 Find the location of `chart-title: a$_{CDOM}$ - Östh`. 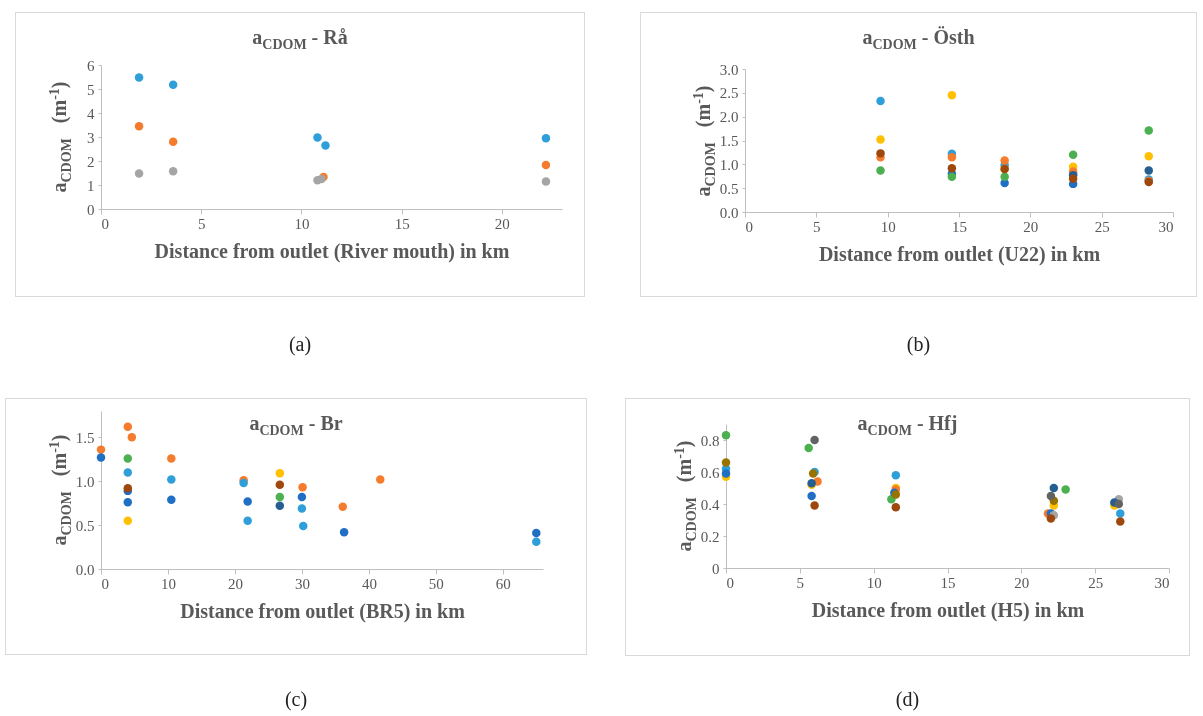

chart-title: a$_{CDOM}$ - Östh is located at coordinates (918, 39).